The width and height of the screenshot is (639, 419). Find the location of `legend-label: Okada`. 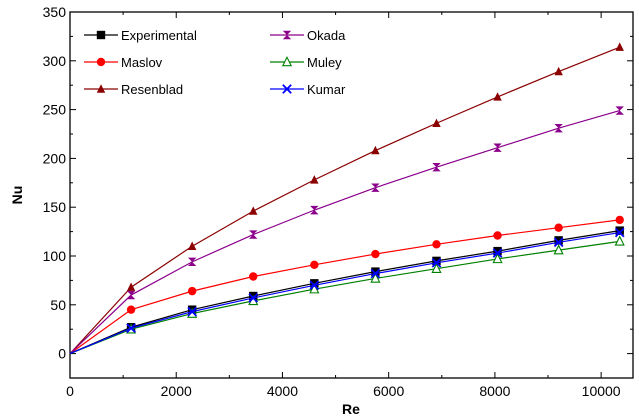

legend-label: Okada is located at coordinates (326, 35).